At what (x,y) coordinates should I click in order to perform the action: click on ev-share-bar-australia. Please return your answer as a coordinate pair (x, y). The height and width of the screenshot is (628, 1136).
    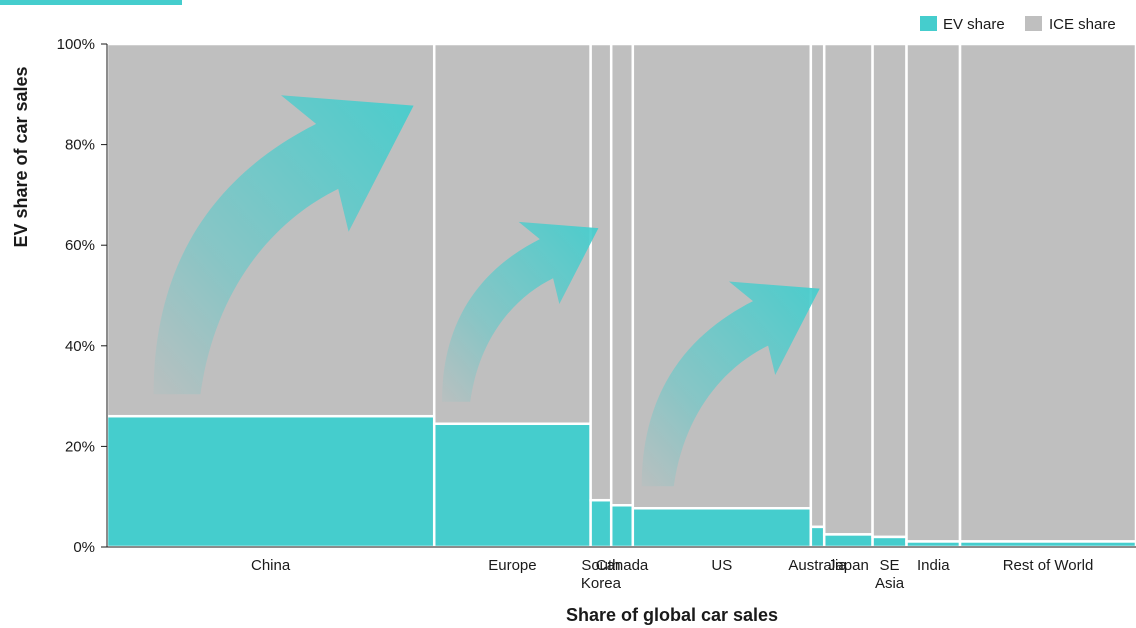
    Looking at the image, I should click on (817, 537).